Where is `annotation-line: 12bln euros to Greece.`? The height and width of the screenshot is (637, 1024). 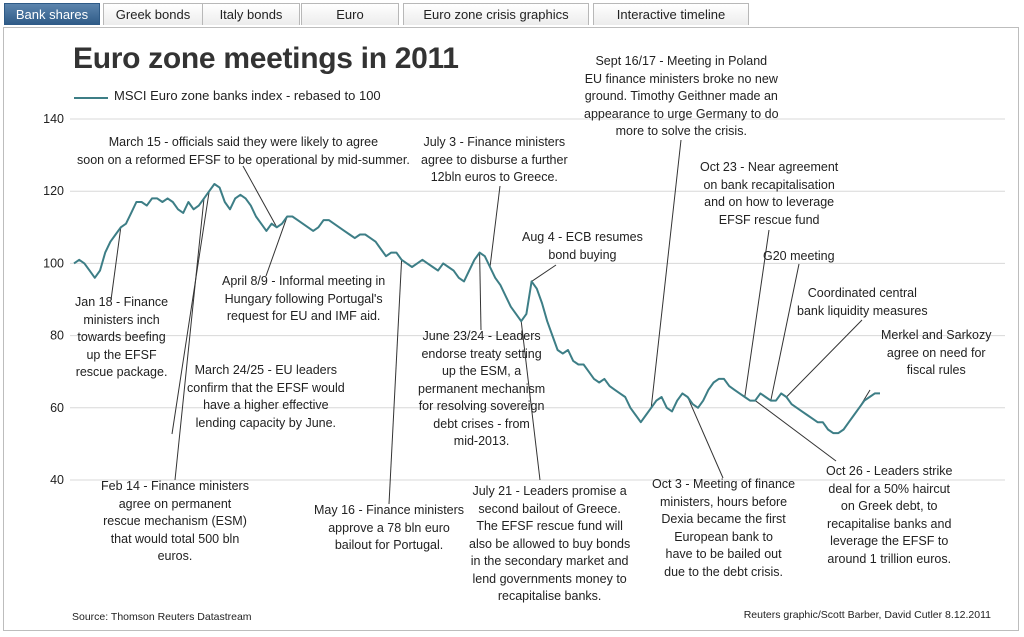
annotation-line: 12bln euros to Greece. is located at coordinates (494, 177).